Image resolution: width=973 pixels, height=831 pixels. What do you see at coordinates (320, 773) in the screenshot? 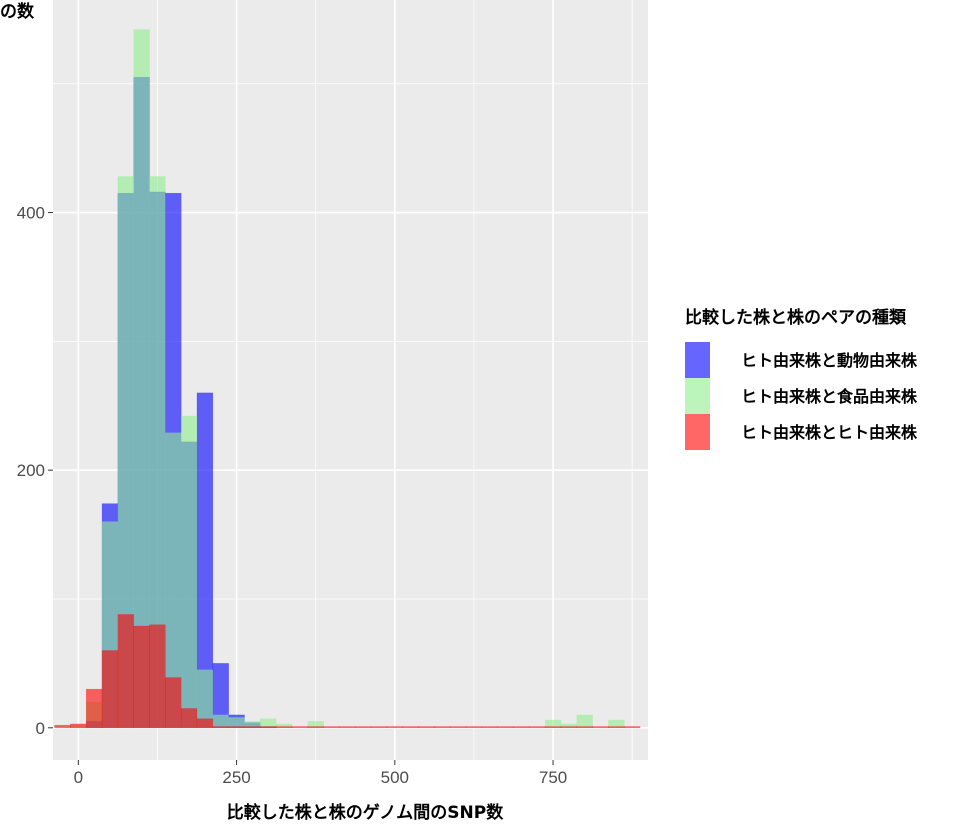
I see `x-axis-ticks: 0 250 500 750` at bounding box center [320, 773].